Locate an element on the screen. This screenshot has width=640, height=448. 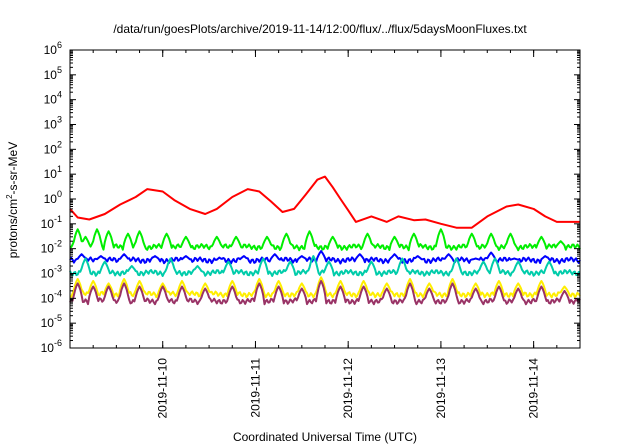
y-tick-exponent: 0 is located at coordinates (59, 194).